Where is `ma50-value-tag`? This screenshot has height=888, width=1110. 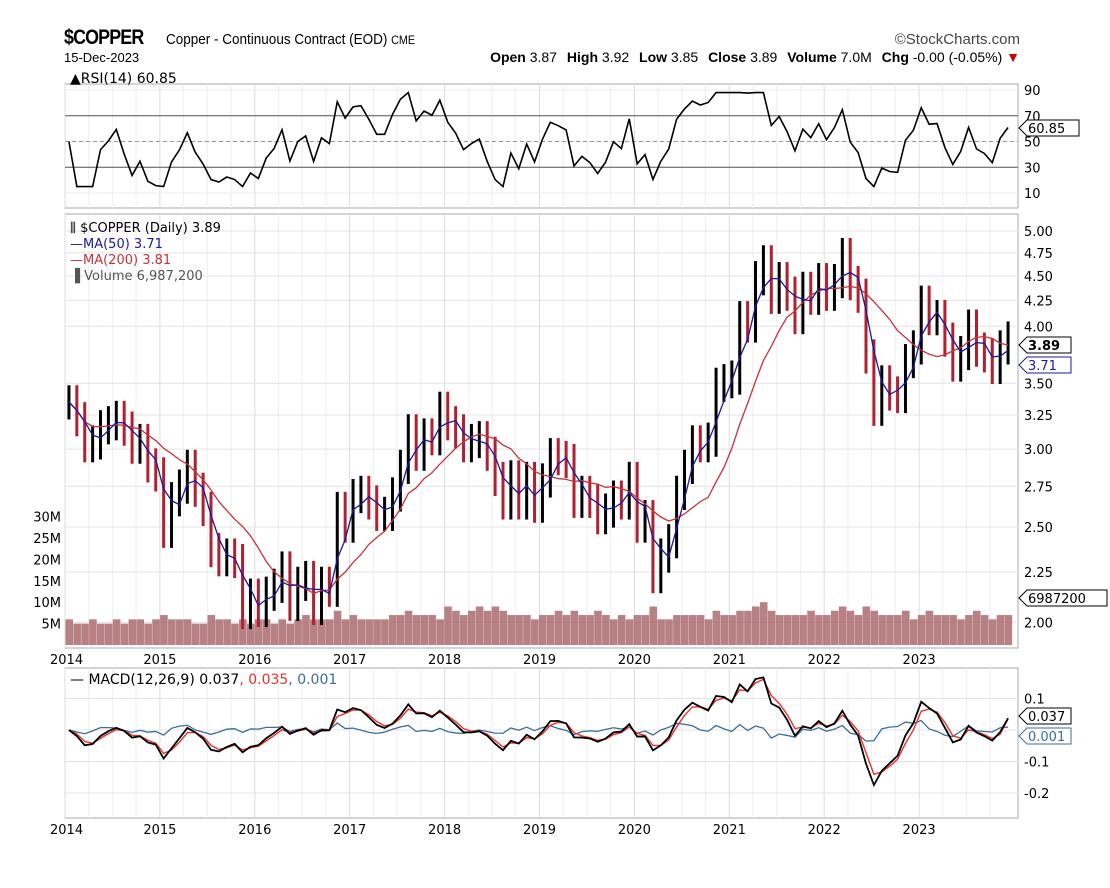 ma50-value-tag is located at coordinates (1045, 365).